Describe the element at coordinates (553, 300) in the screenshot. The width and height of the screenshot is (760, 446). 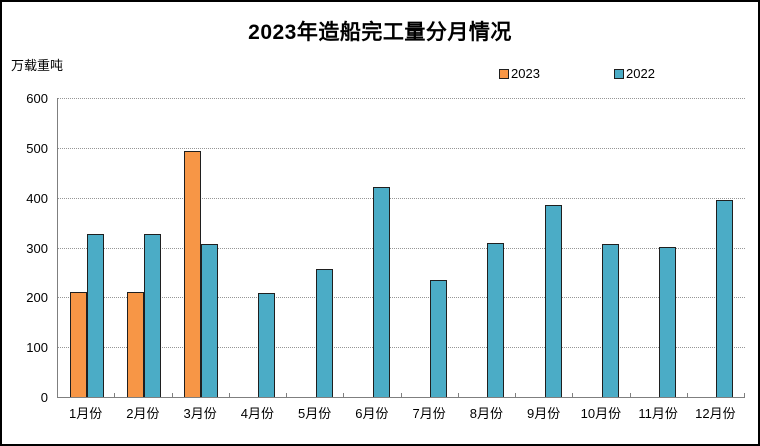
I see `bar-2022-9月份` at that location.